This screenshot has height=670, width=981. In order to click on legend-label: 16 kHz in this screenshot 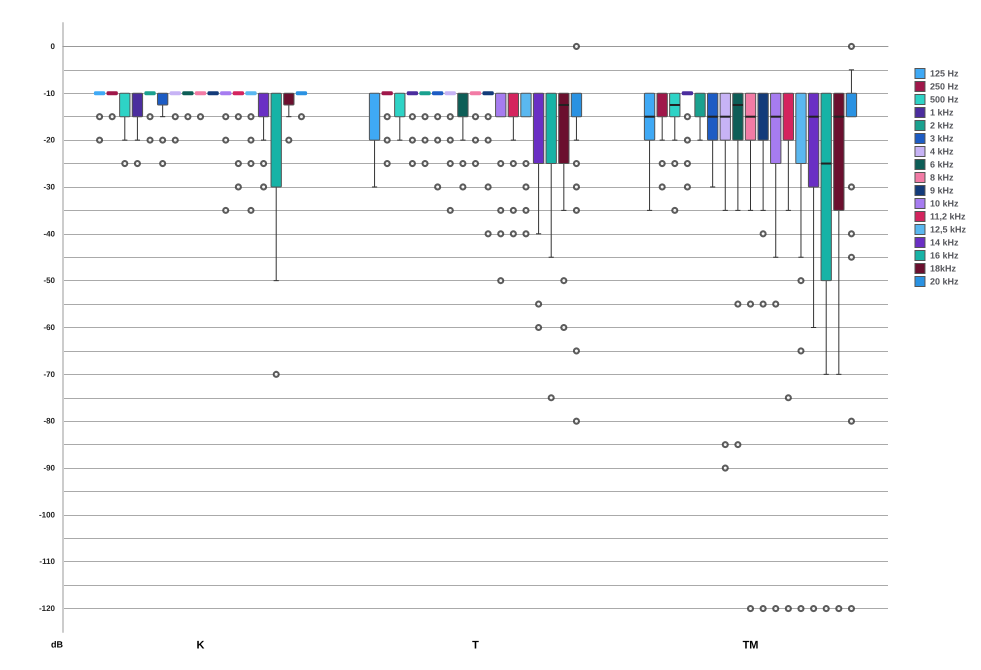, I will do `click(944, 255)`.